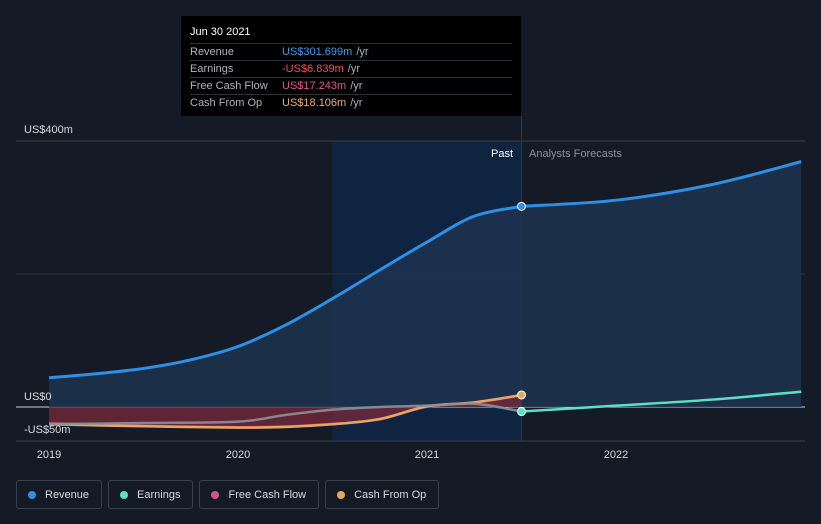 The image size is (821, 524). Describe the element at coordinates (502, 154) in the screenshot. I see `past-marker: Past` at that location.